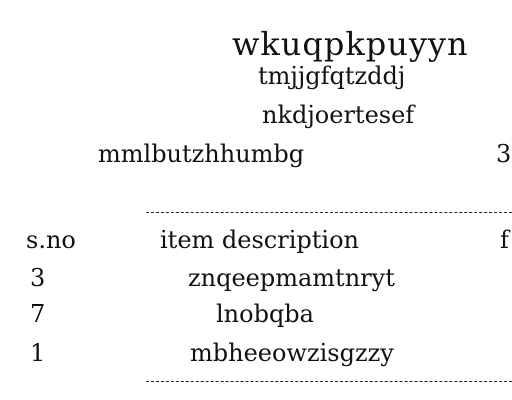 The height and width of the screenshot is (400, 512). I want to click on column-header-item-description: item description, so click(259, 240).